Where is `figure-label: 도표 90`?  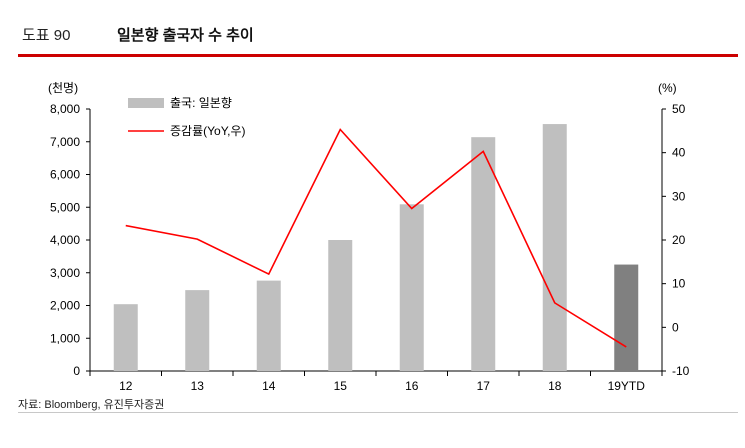 figure-label: 도표 90 is located at coordinates (46, 35).